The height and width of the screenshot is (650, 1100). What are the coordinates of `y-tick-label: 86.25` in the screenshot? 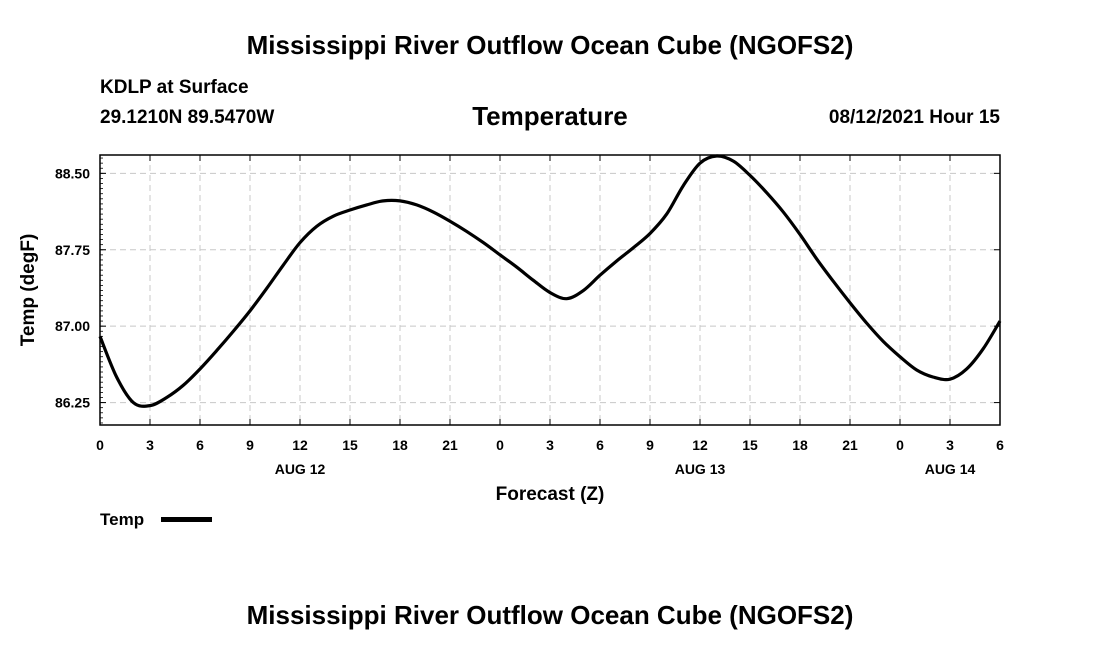 It's located at (72, 403).